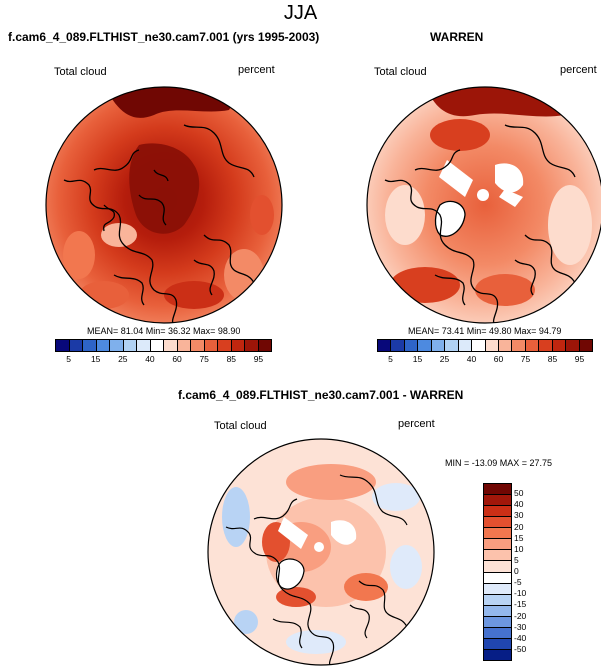  I want to click on panel-obs-stats: MEAN= 73.41 Min= 49.80 Max= 94.79, so click(485, 331).